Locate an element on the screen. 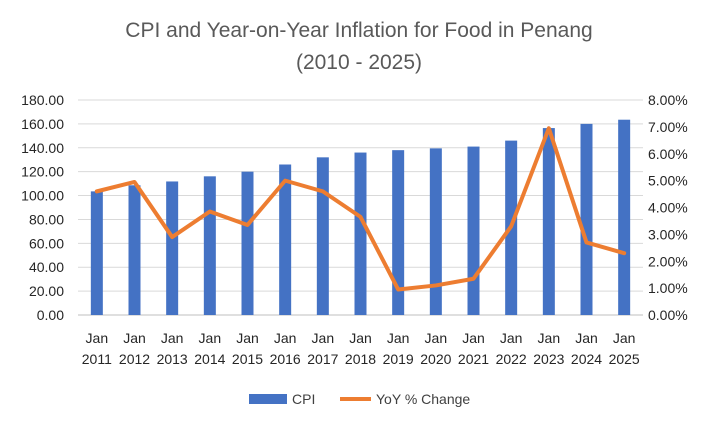 This screenshot has height=430, width=718. x-tick-label: Jan 2021 is located at coordinates (473, 348).